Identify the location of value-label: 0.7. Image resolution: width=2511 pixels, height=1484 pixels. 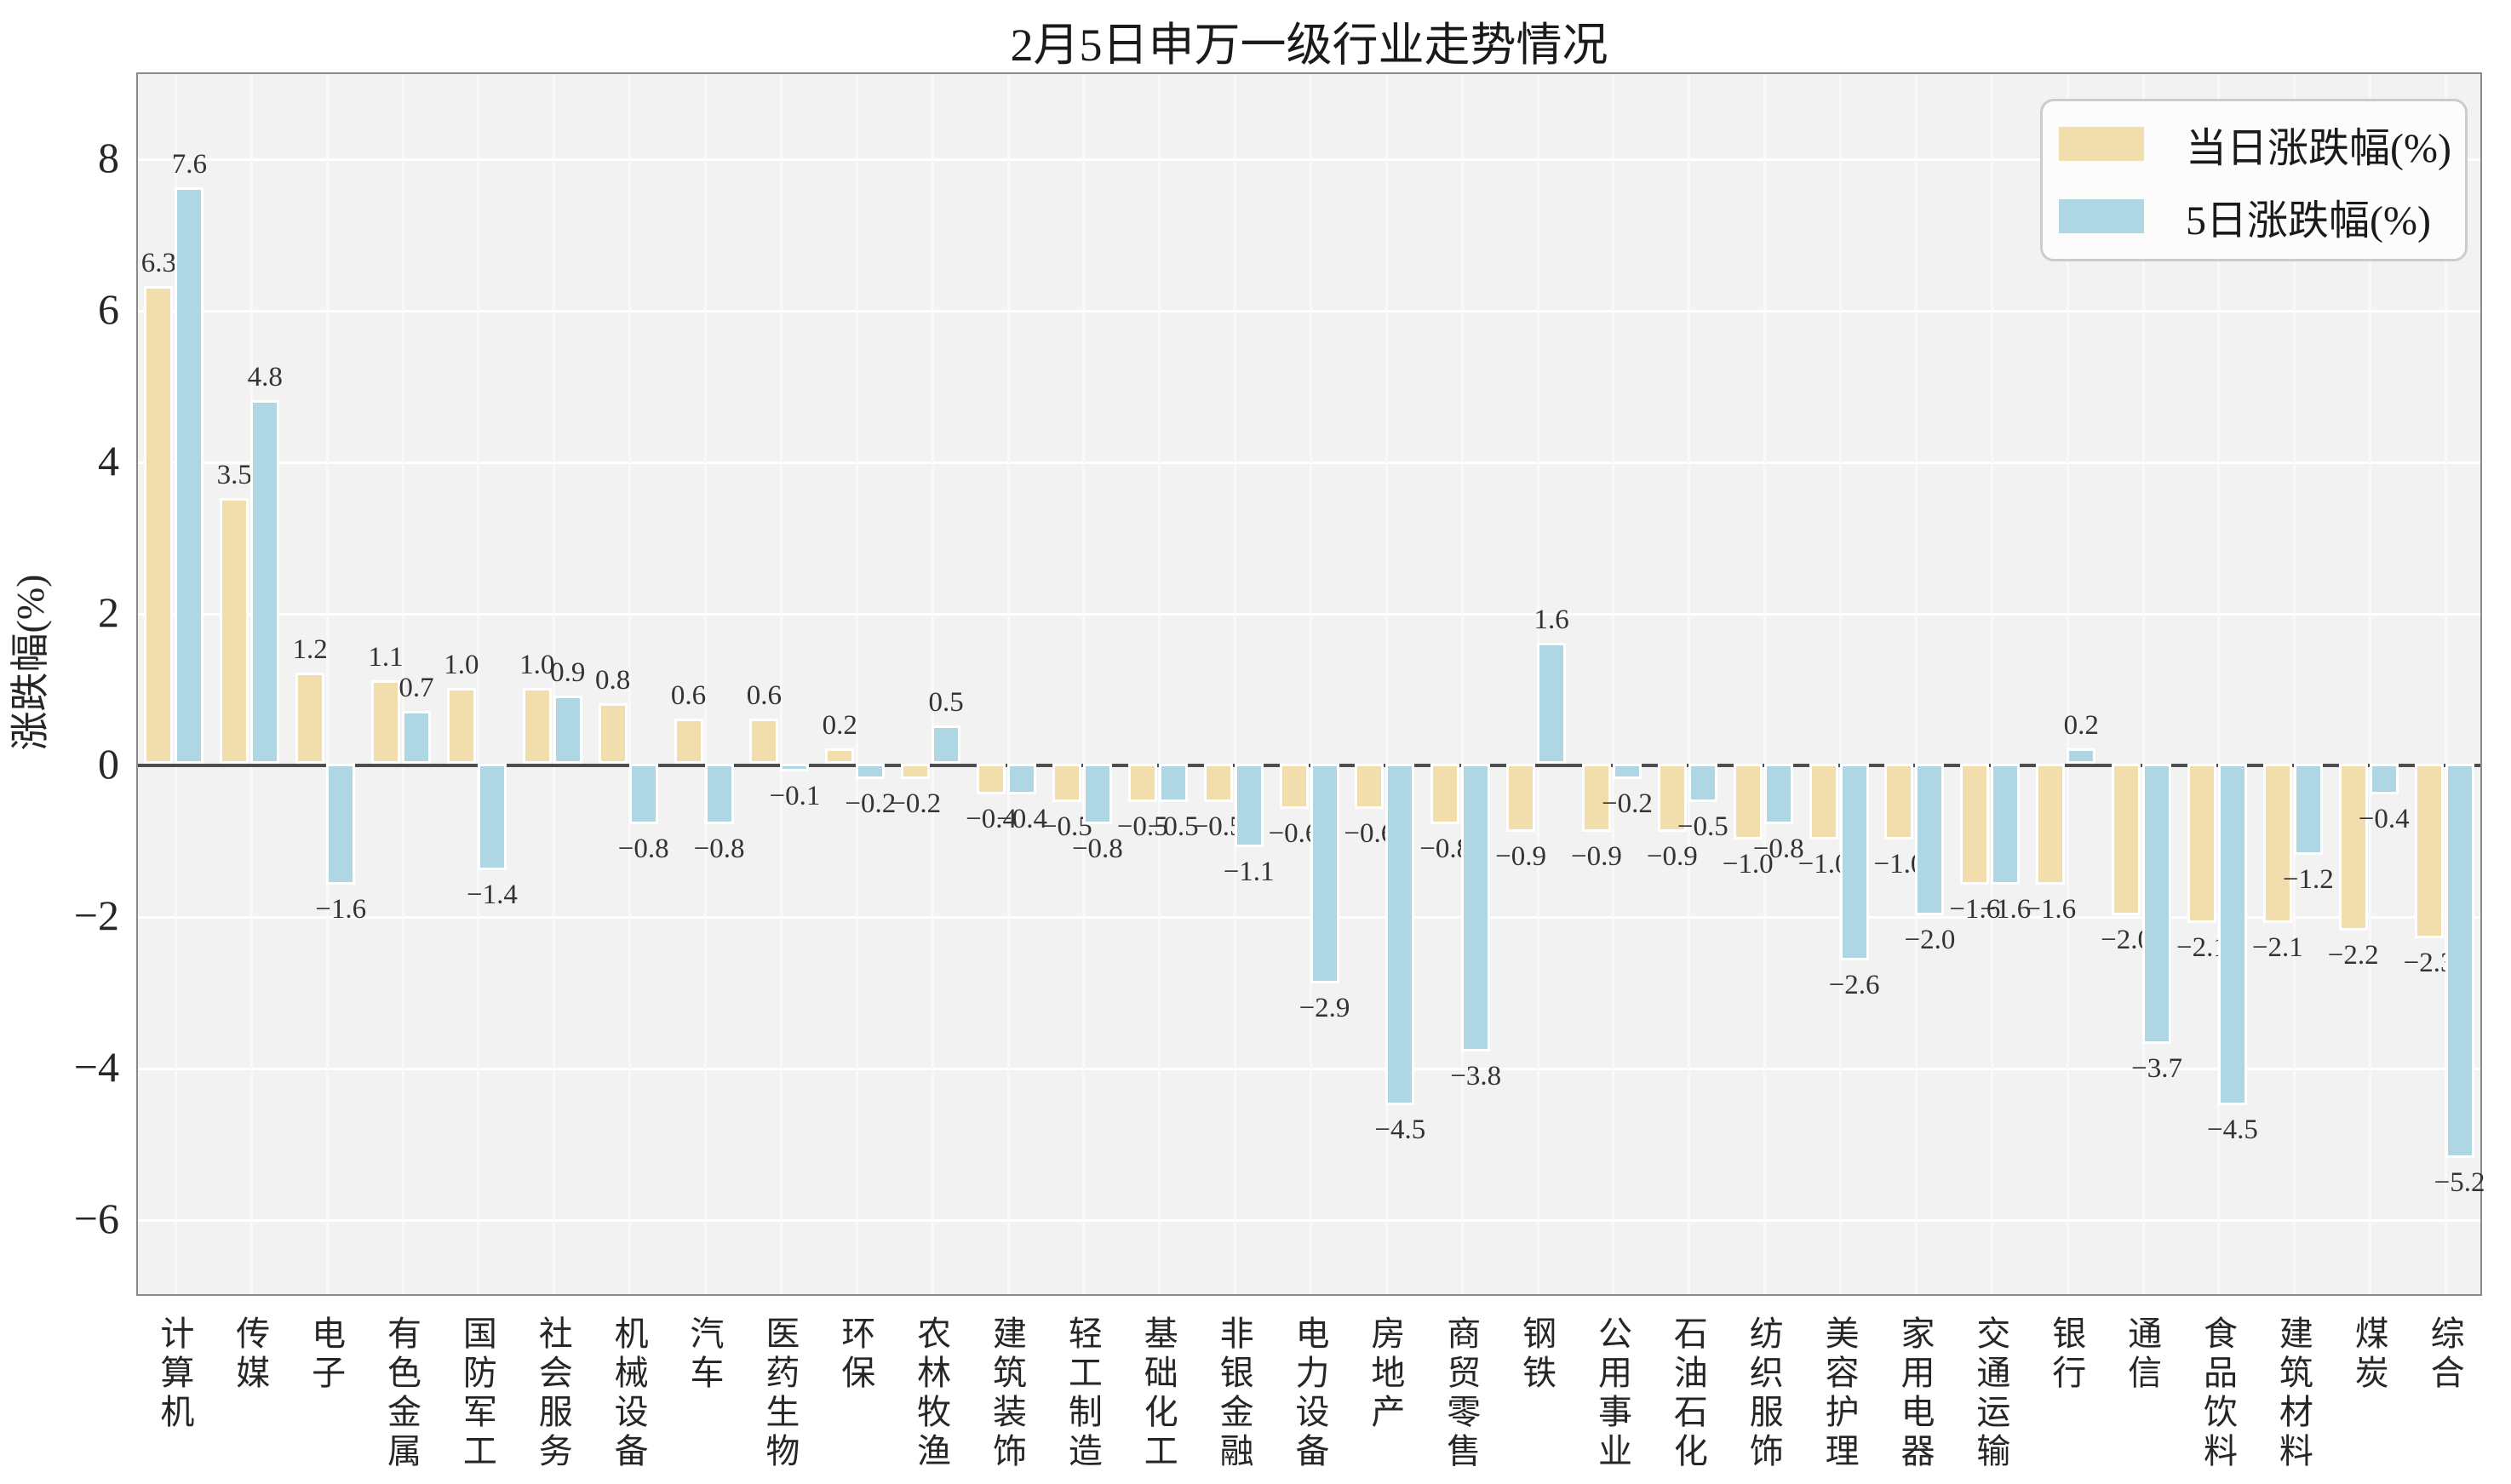
(416, 688).